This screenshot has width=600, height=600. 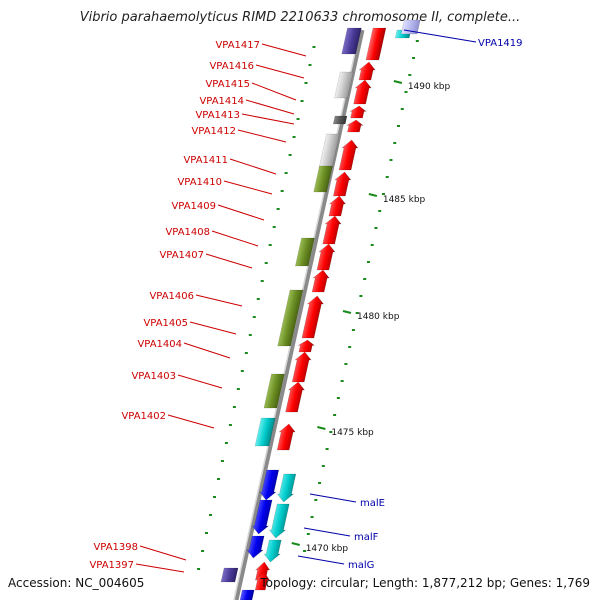 I want to click on gene-label-vpa1412: VPA1412, so click(x=213, y=131).